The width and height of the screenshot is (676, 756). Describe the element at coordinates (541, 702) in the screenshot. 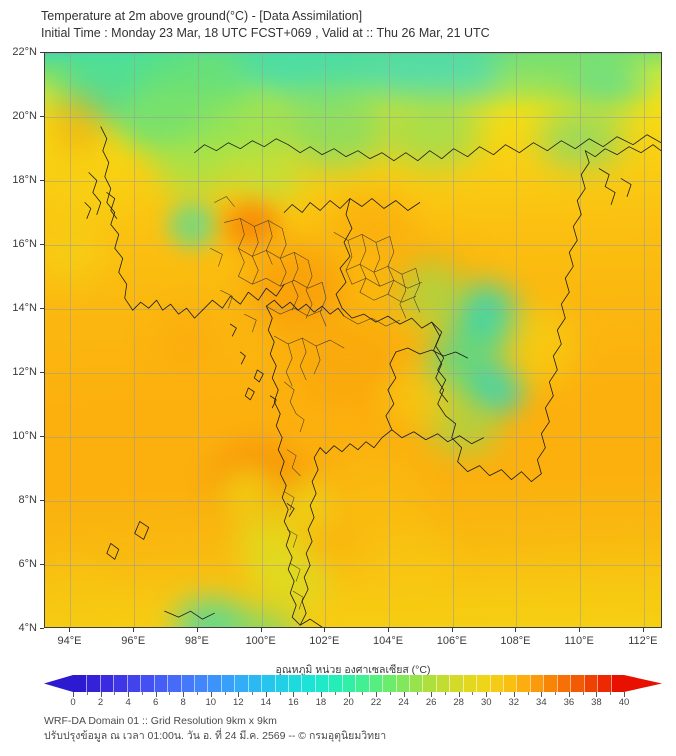

I see `colorbar-label-34: 34` at that location.